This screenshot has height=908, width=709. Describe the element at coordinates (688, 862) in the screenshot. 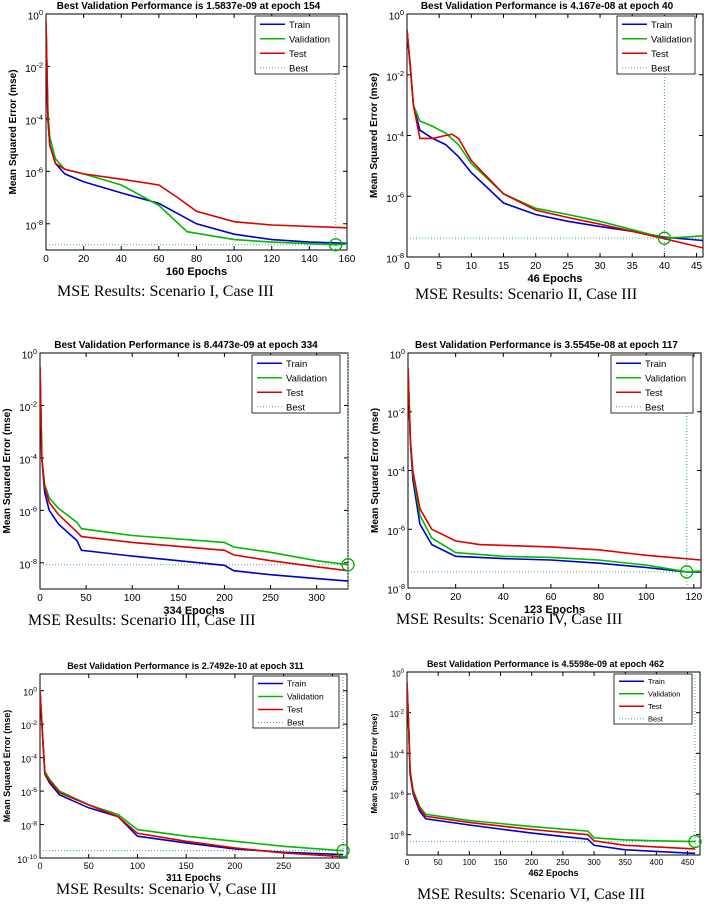

I see `x-tick-label: 450` at that location.